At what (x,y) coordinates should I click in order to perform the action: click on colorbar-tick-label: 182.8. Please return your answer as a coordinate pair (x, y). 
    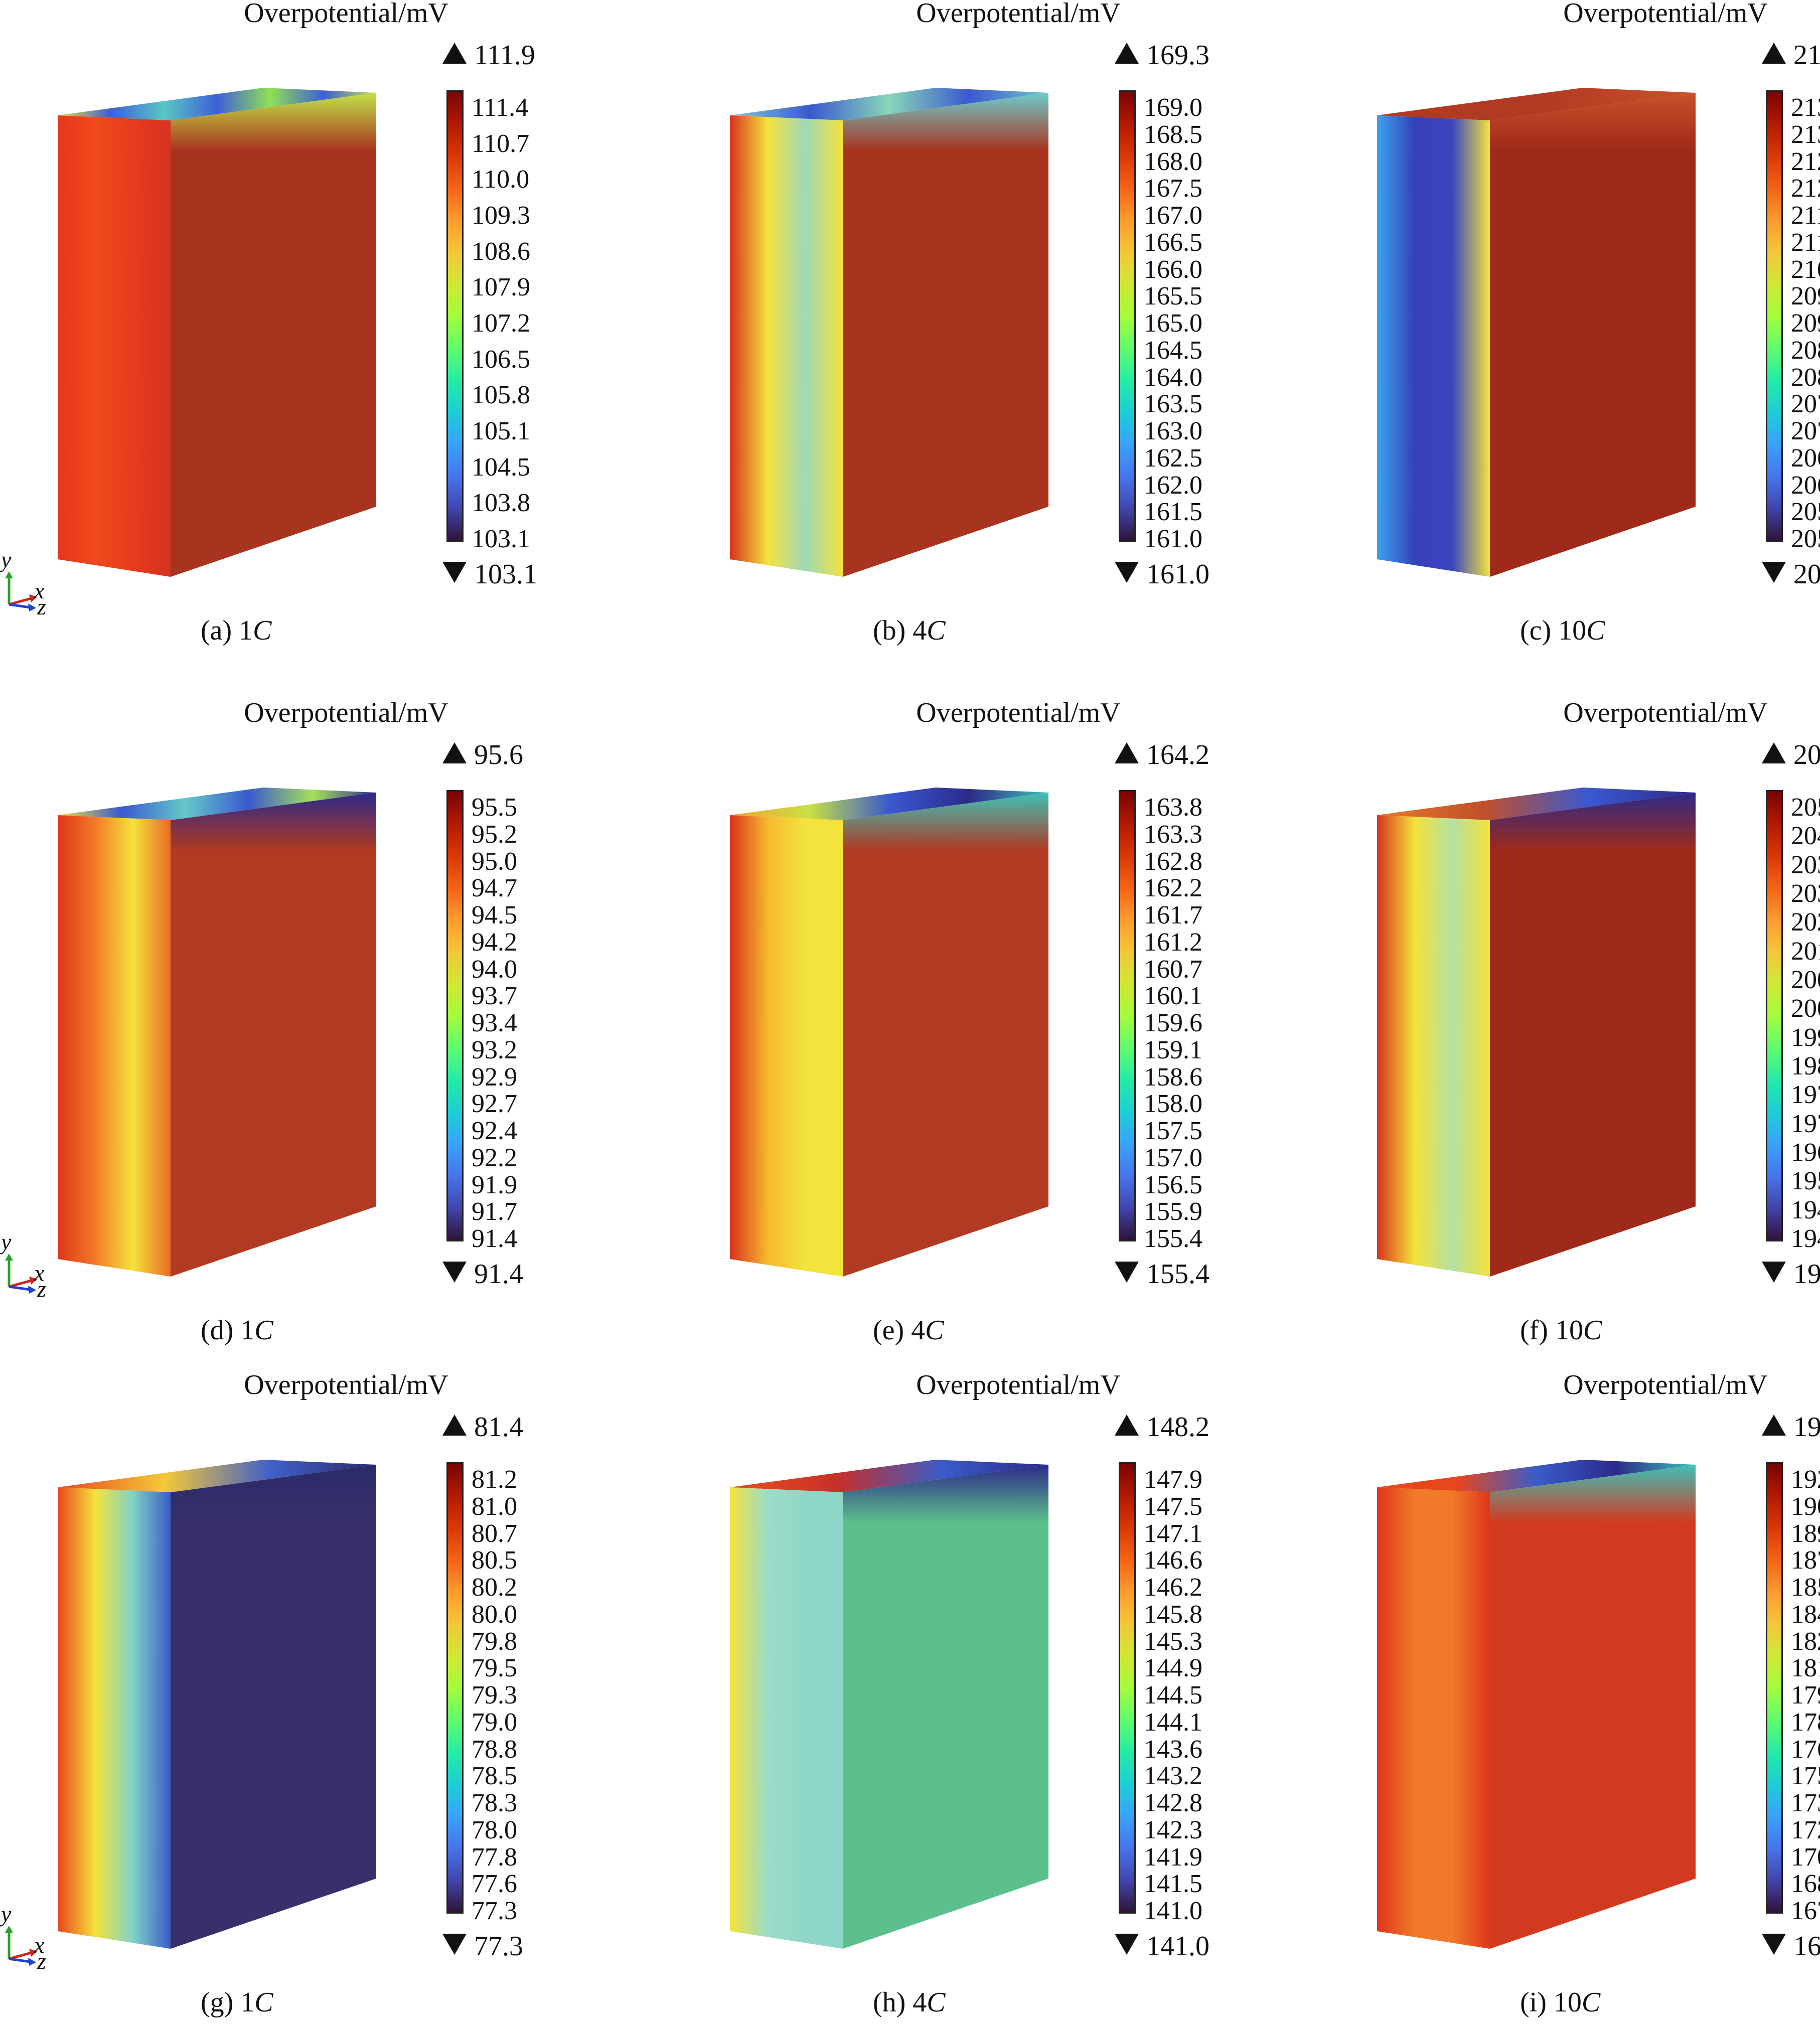
    Looking at the image, I should click on (1805, 1642).